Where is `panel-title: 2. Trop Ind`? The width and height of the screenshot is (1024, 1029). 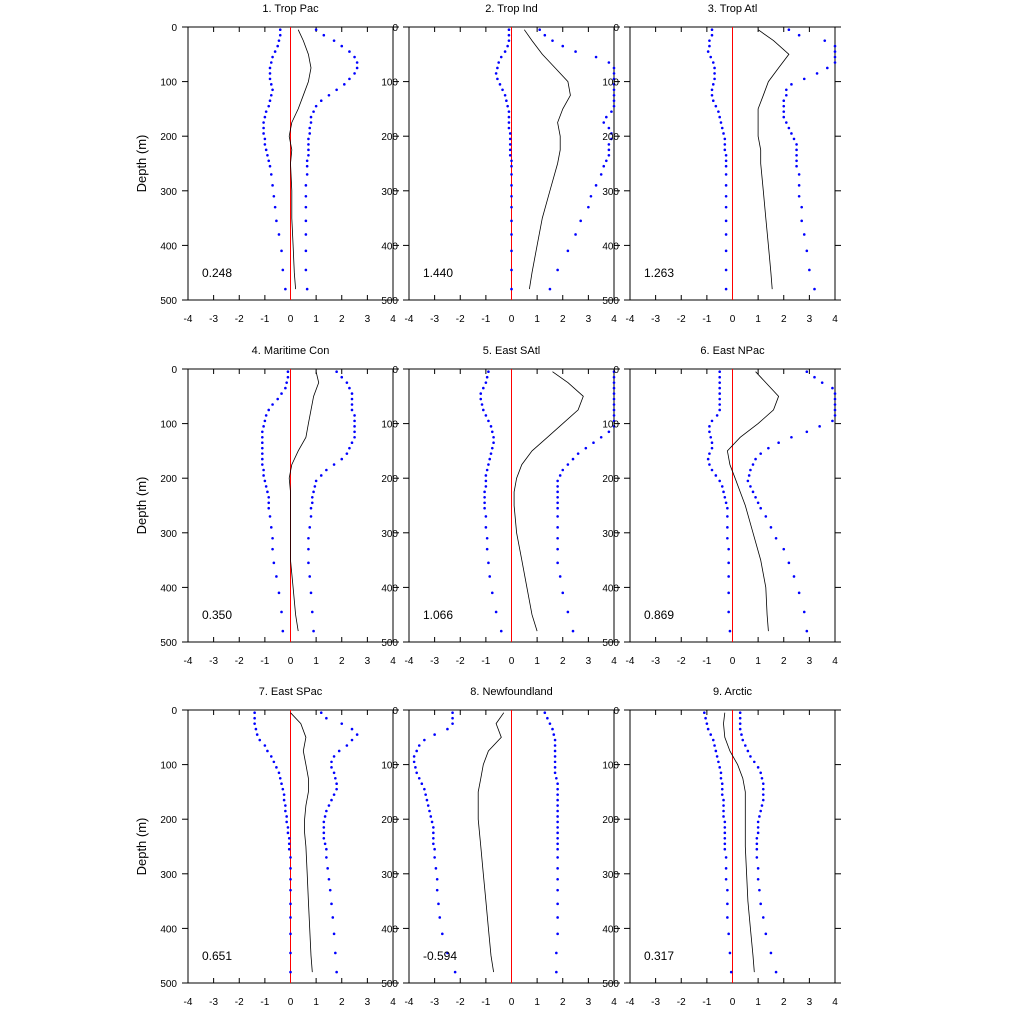 panel-title: 2. Trop Ind is located at coordinates (511, 9).